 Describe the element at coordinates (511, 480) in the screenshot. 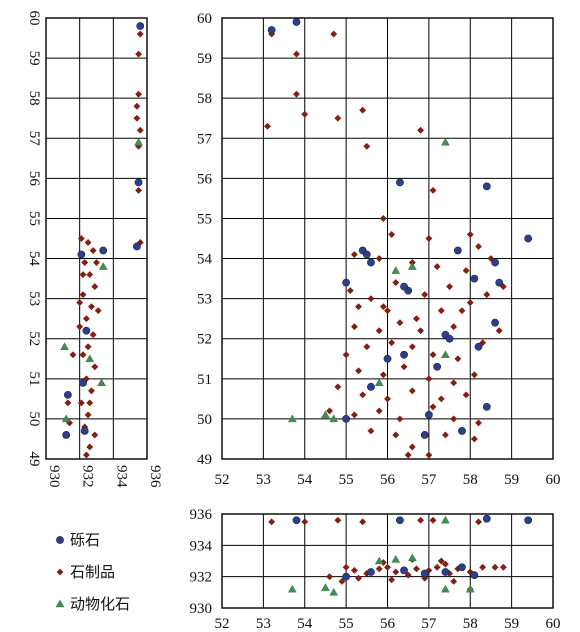

I see `plan-x-tick-label: 59` at that location.